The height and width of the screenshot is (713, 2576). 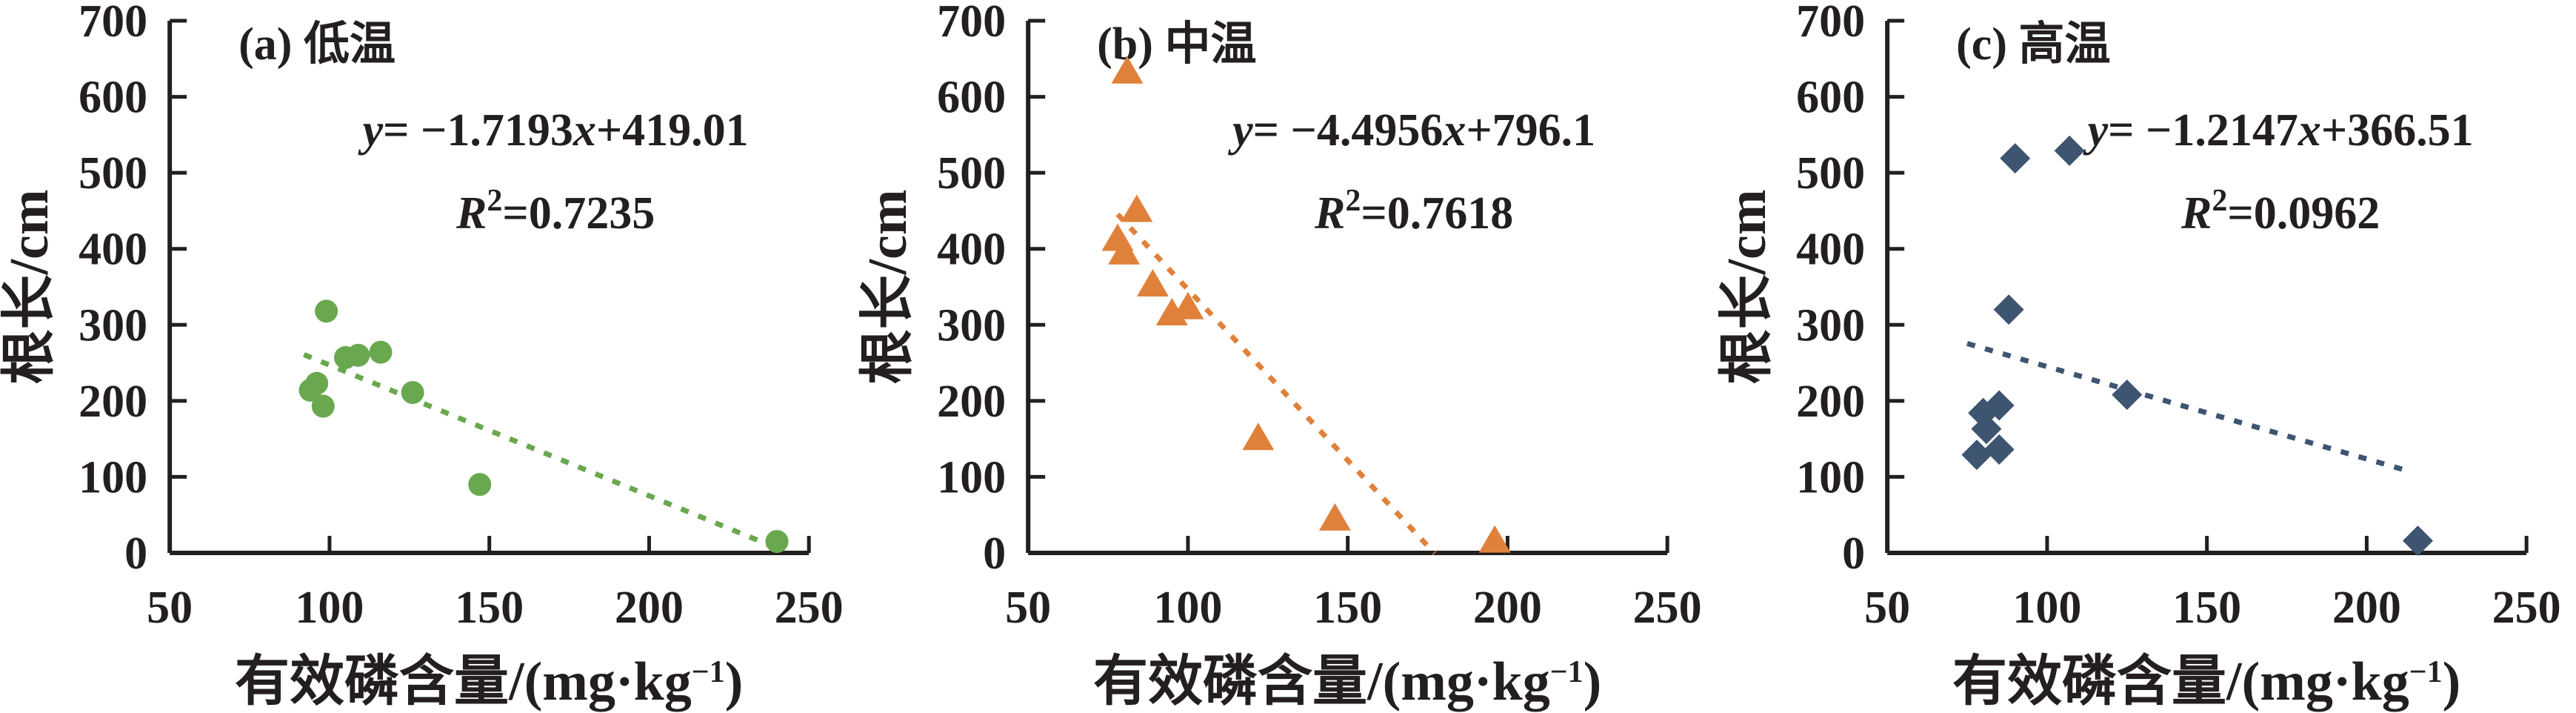 I want to click on r-squared-value: R2=0.0962, so click(x=2280, y=211).